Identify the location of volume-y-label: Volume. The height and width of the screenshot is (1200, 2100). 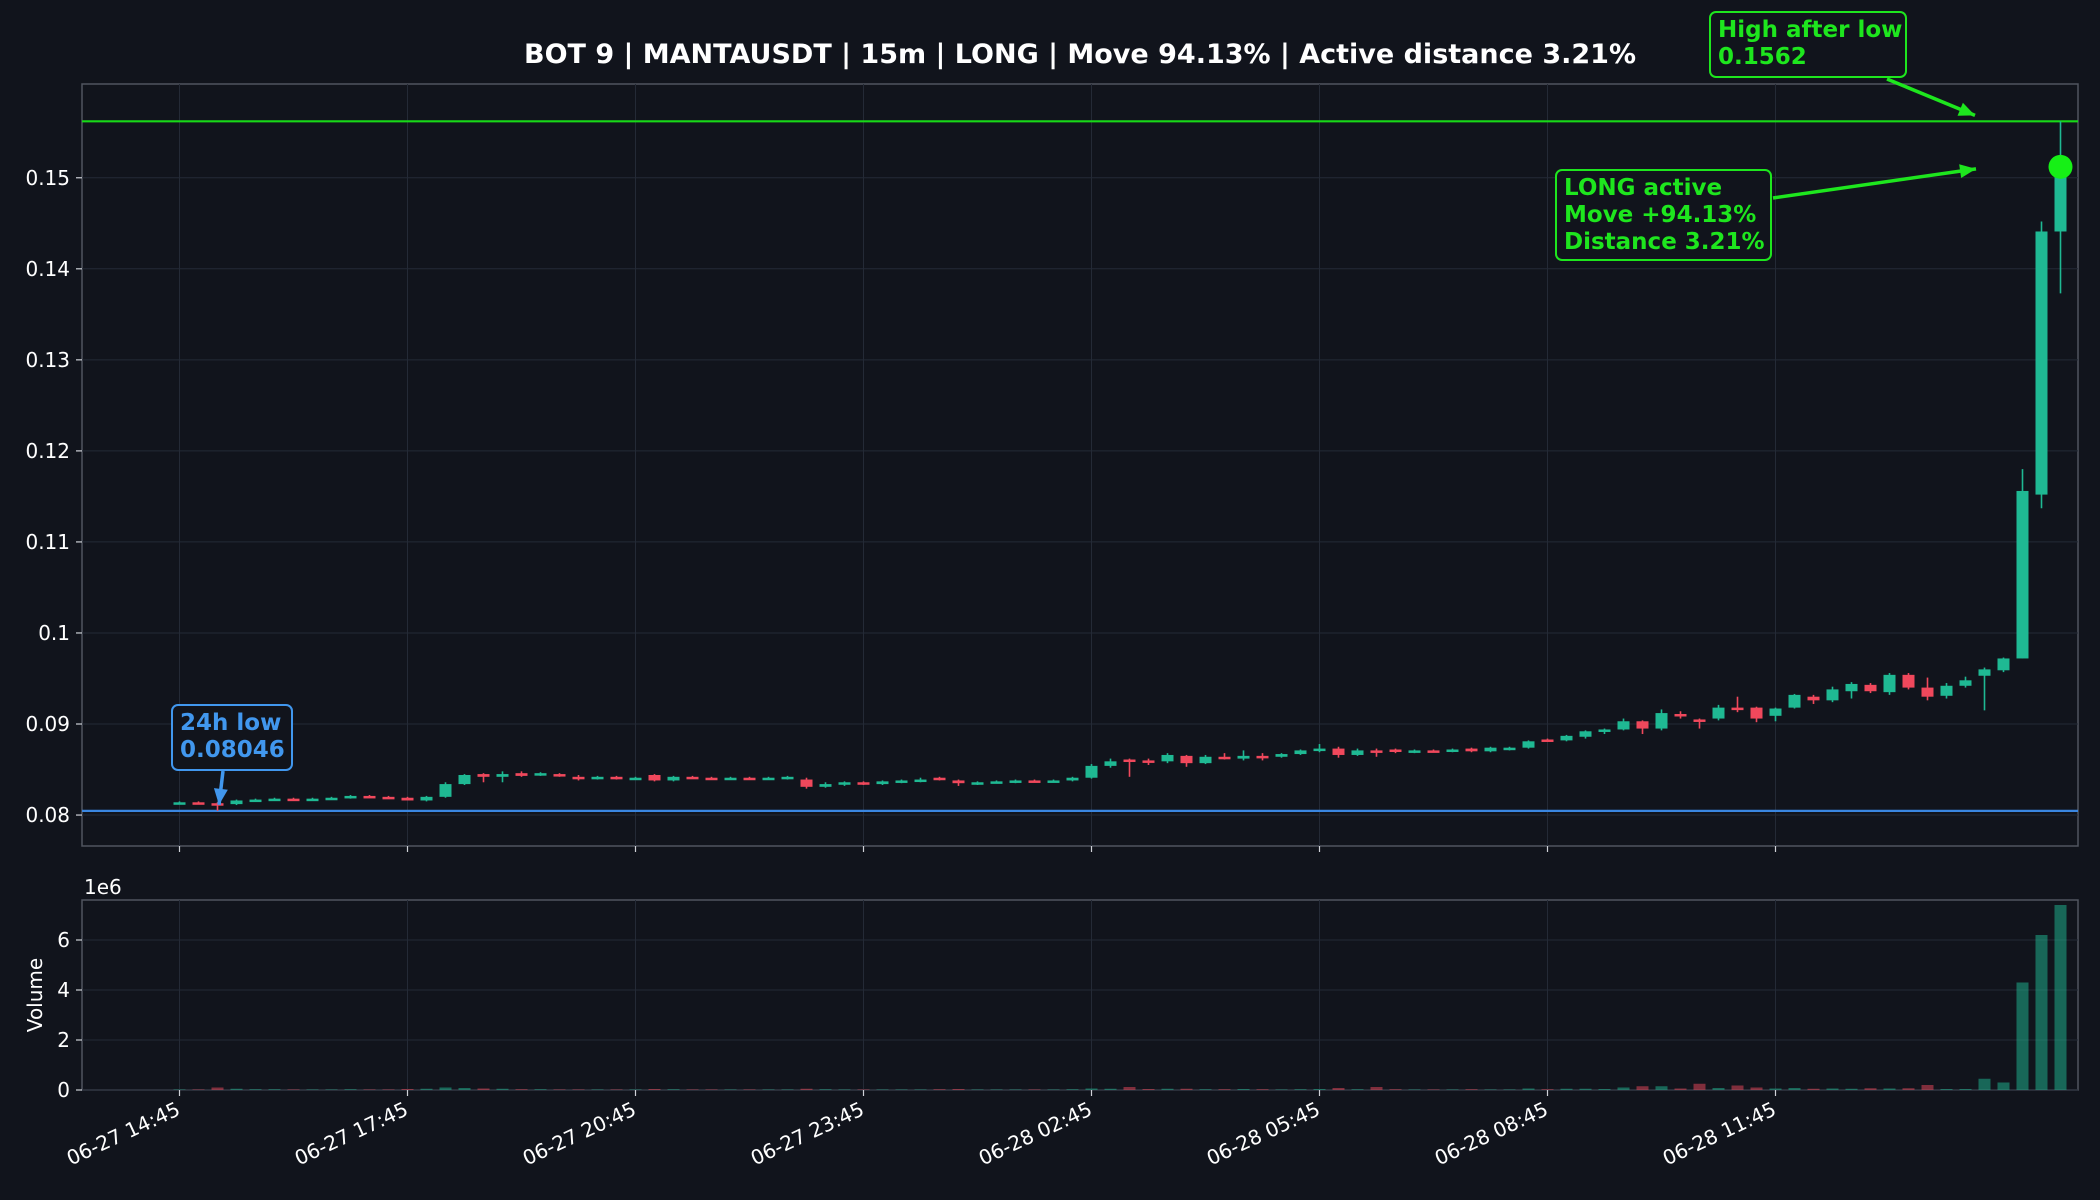
(35, 995).